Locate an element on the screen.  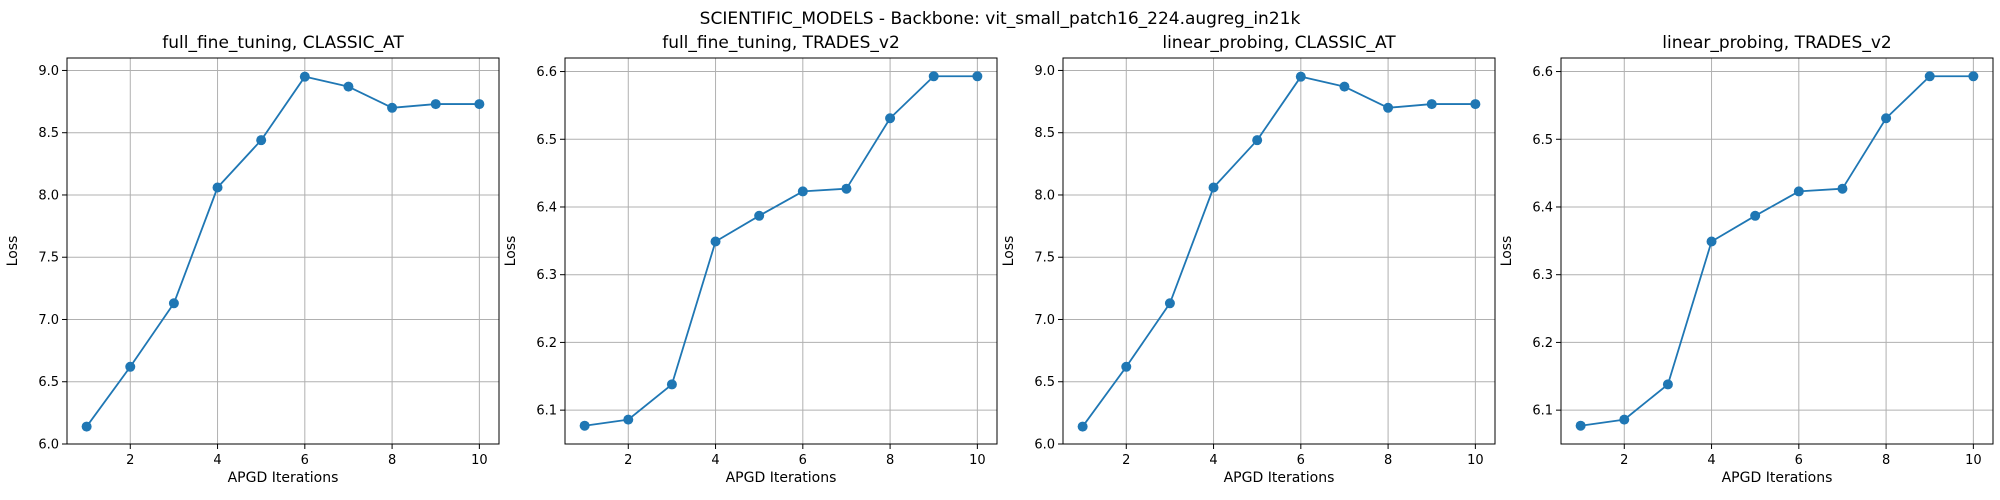
subplot-title: linear_probing, CLASSIC_AT is located at coordinates (1279, 43).